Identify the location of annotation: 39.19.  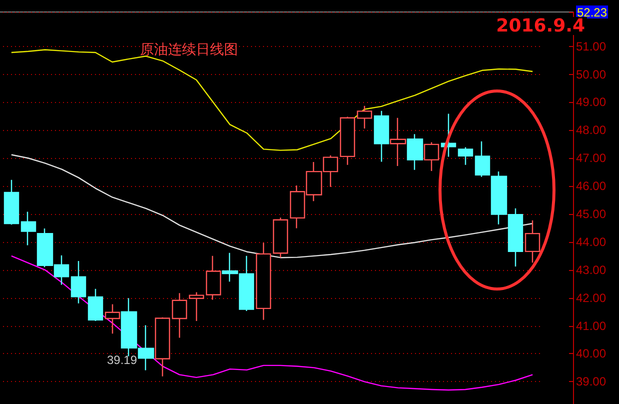
(122, 360).